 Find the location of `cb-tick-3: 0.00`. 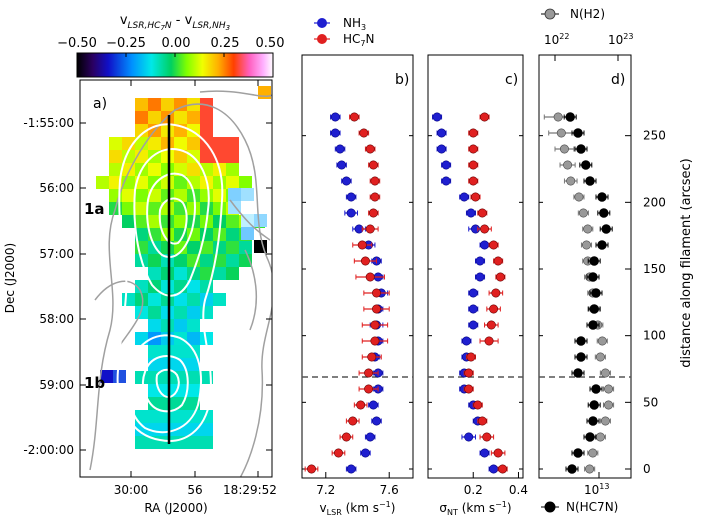

cb-tick-3: 0.00 is located at coordinates (176, 43).